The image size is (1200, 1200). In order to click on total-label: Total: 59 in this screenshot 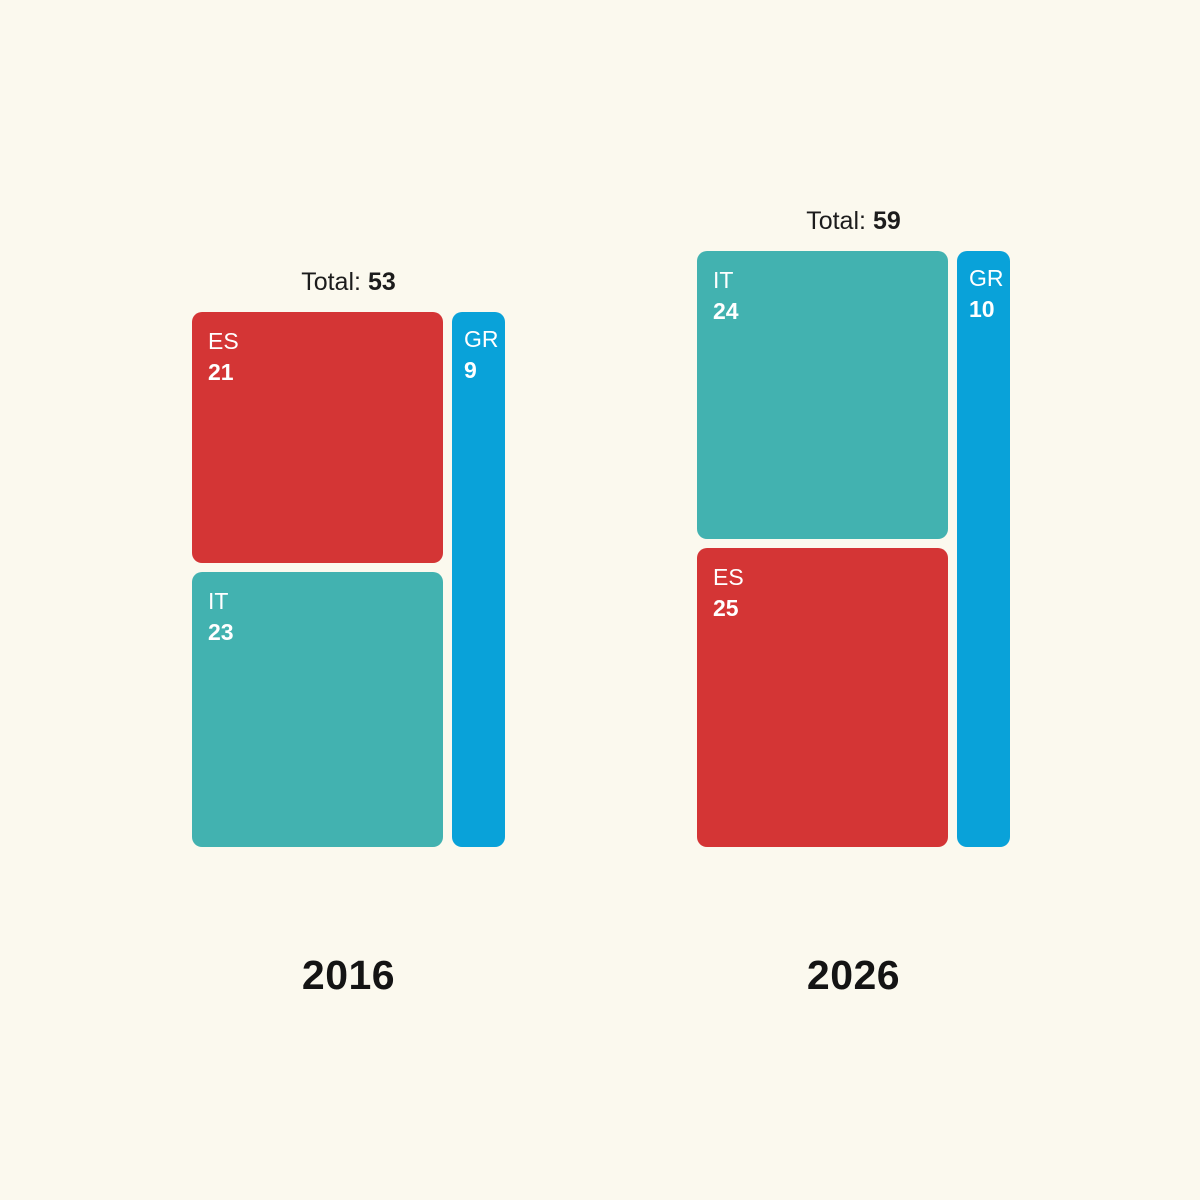, I will do `click(853, 221)`.